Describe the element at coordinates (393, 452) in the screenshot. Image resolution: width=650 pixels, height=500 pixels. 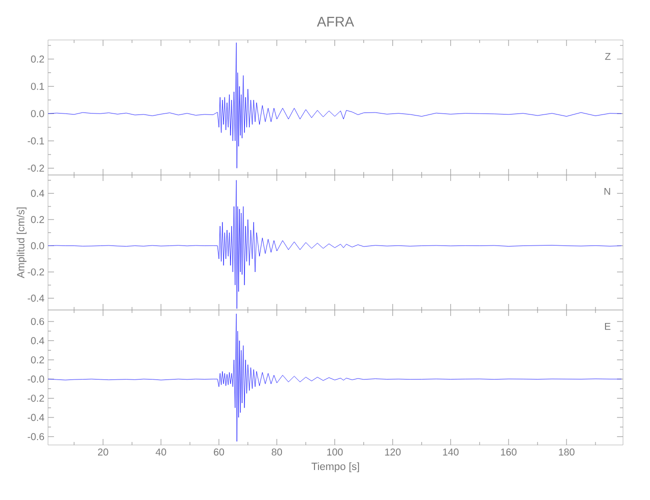
I see `x-tick-label: 120` at that location.